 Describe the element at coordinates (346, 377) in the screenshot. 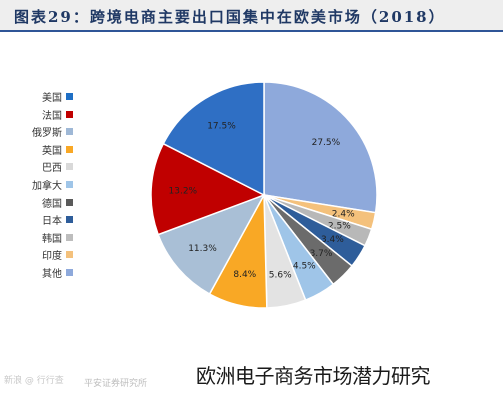

I see `image-caption: 欧洲电子商务市场潜力研究` at that location.